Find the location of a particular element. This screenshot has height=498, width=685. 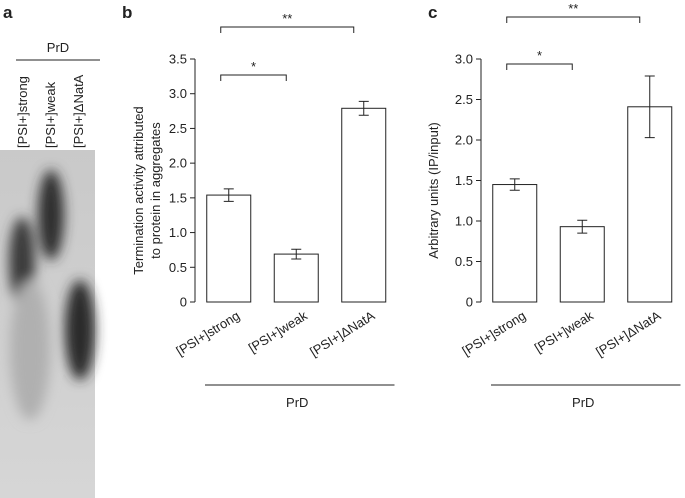

y-axis-label: to protein in aggregates is located at coordinates (155, 190).